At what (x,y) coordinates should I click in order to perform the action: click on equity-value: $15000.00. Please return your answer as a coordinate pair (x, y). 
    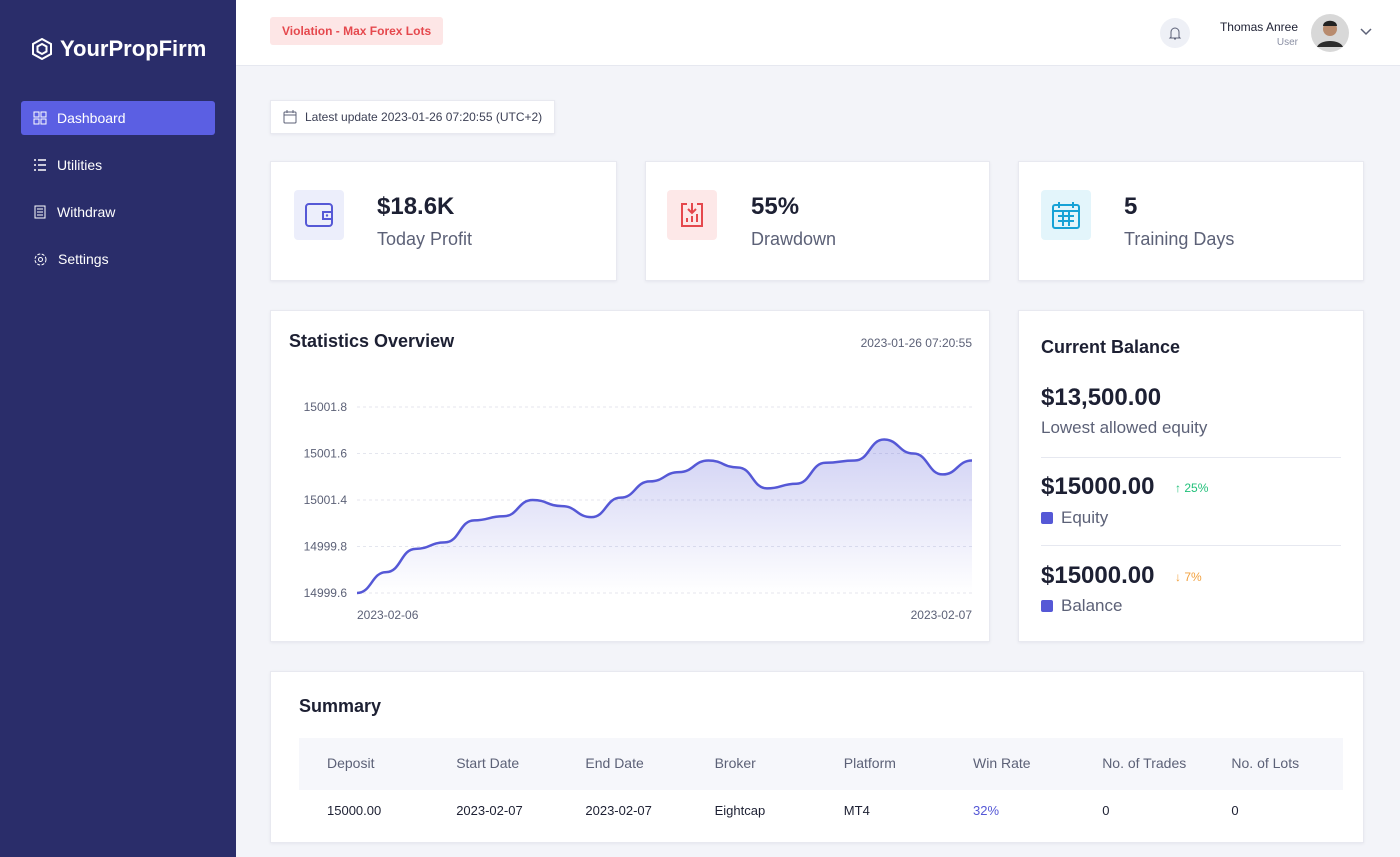
    Looking at the image, I should click on (1098, 486).